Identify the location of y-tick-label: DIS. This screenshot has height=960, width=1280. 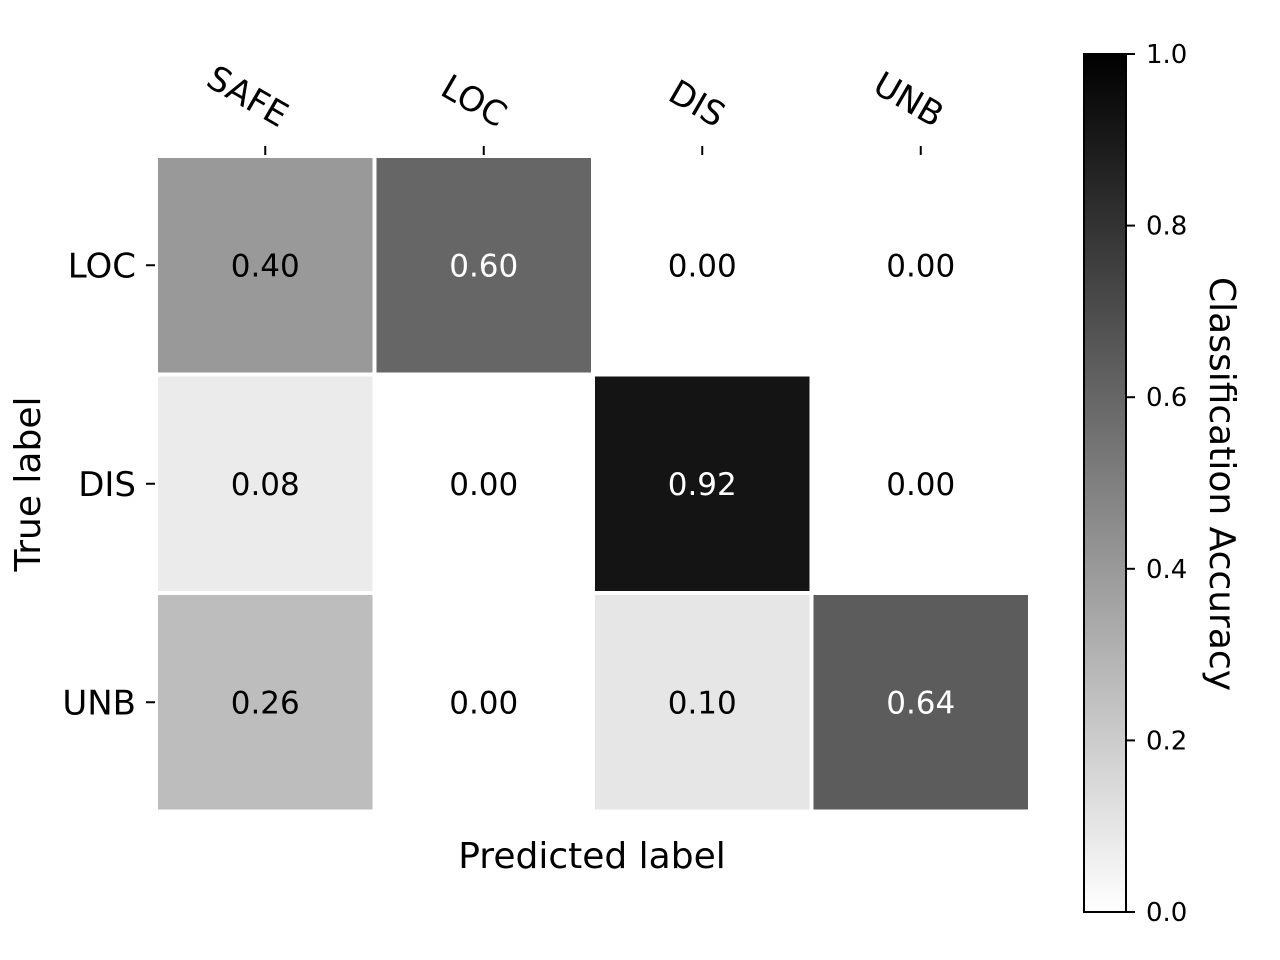
(107, 485).